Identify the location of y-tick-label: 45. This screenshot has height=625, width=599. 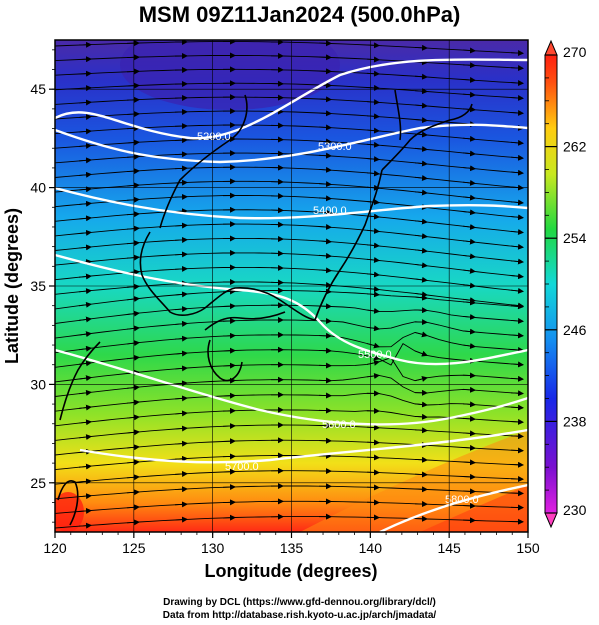
(38, 89).